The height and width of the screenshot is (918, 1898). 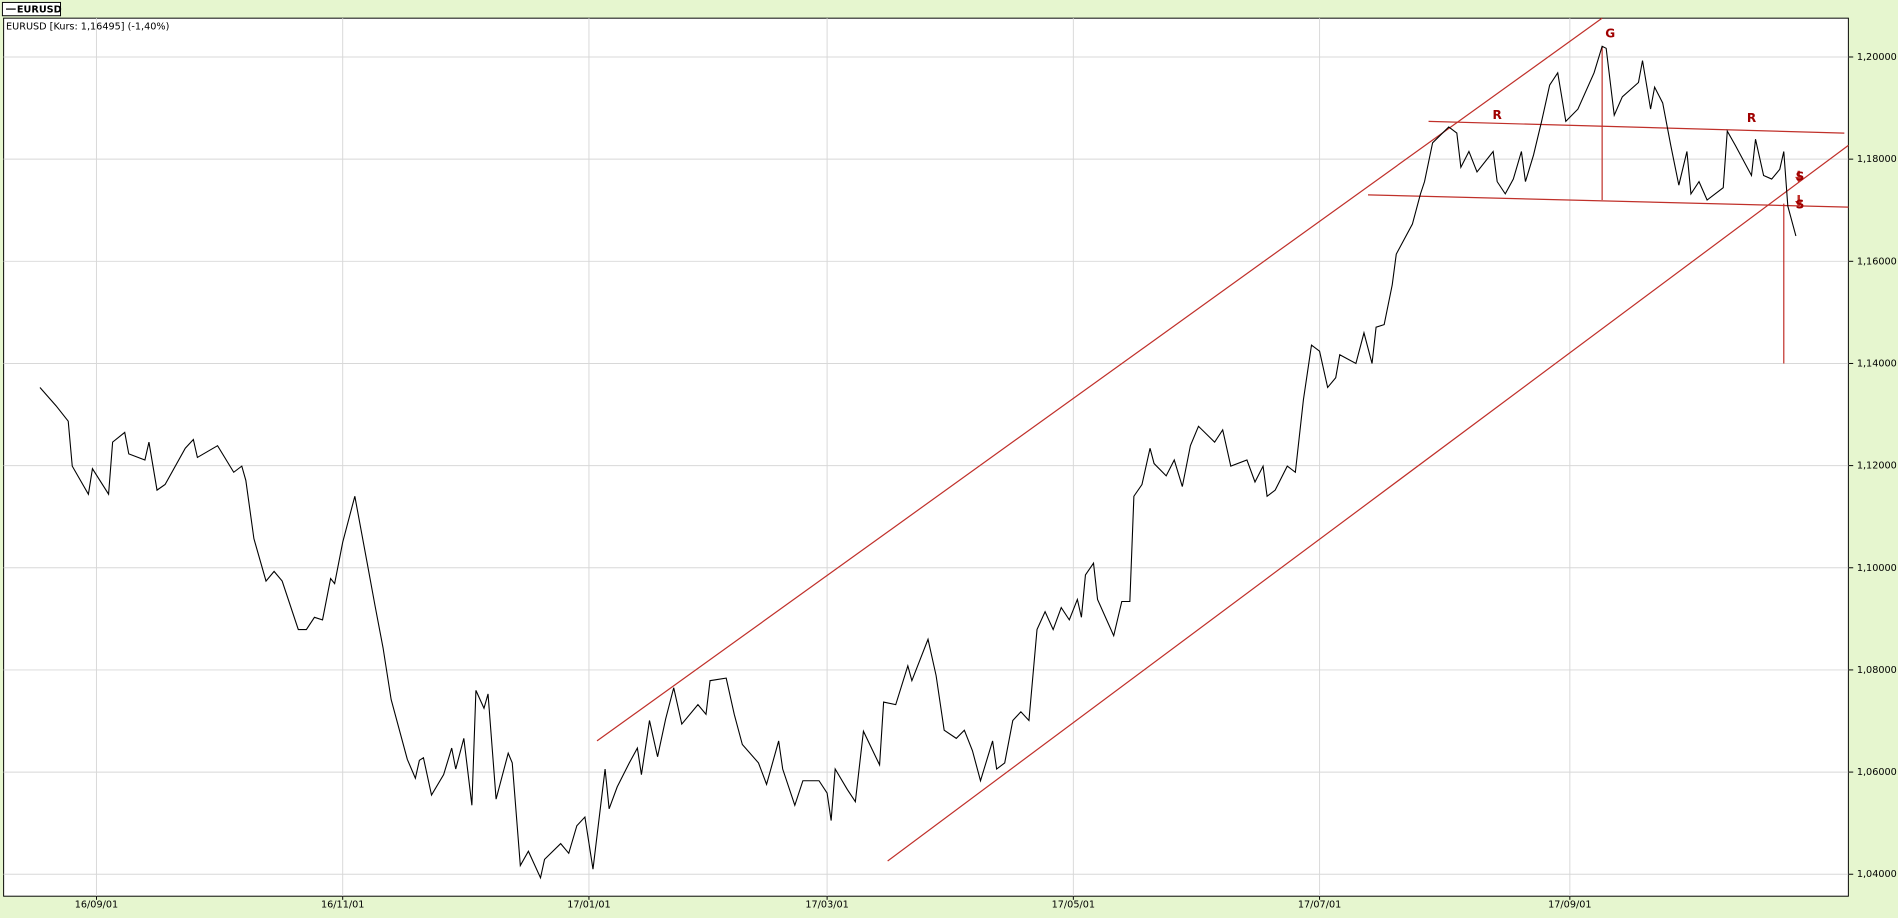 I want to click on y-tick-label: 1,10000, so click(x=1877, y=568).